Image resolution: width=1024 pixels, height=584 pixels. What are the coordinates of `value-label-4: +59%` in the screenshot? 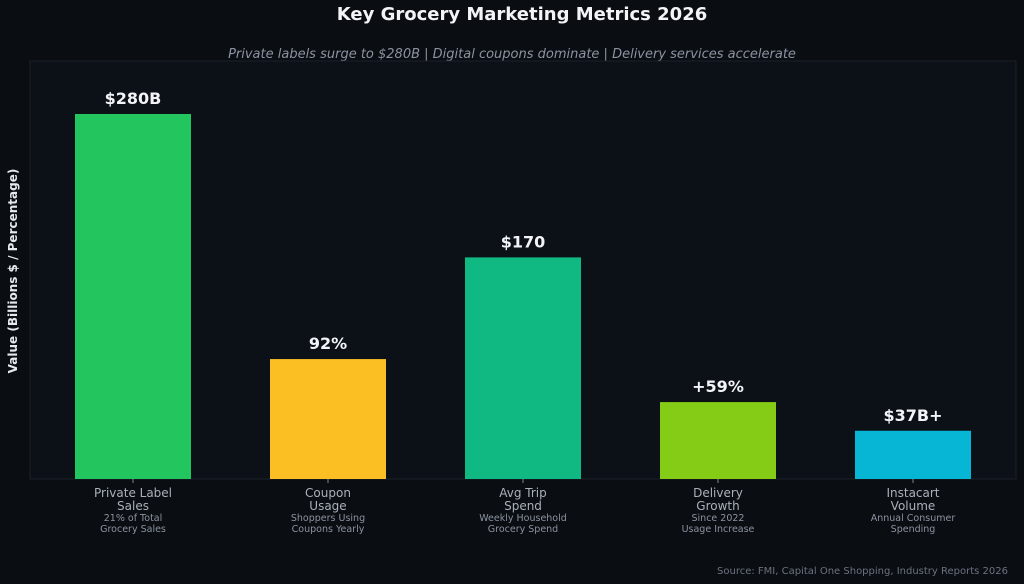 It's located at (718, 386).